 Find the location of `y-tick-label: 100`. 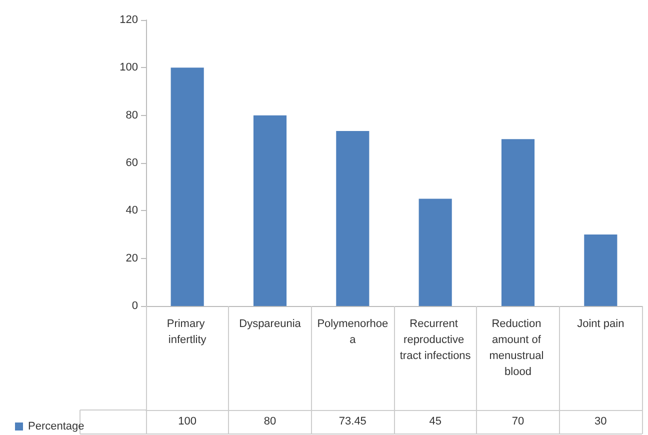

y-tick-label: 100 is located at coordinates (129, 68).